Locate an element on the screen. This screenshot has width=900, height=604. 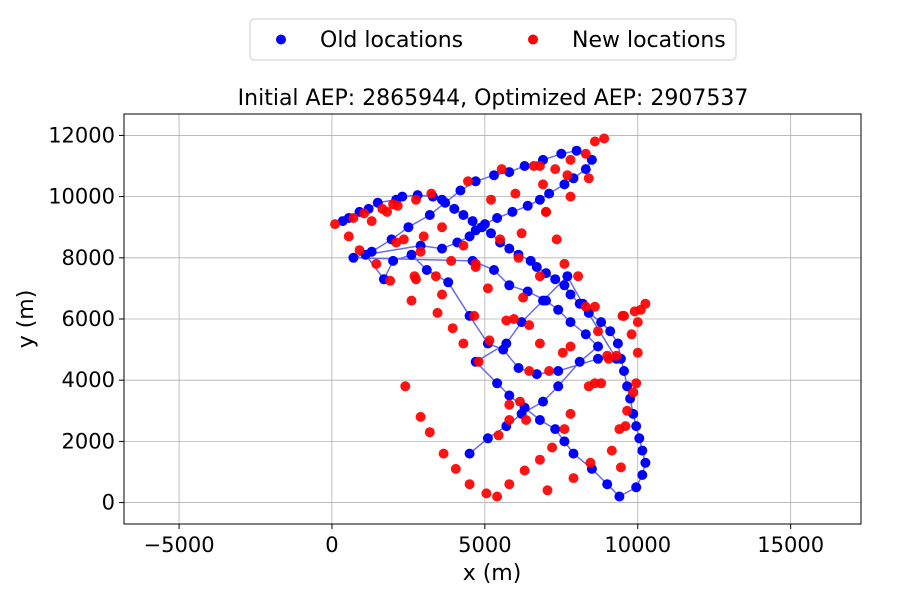
y-tick-label: 0 is located at coordinates (108, 503).